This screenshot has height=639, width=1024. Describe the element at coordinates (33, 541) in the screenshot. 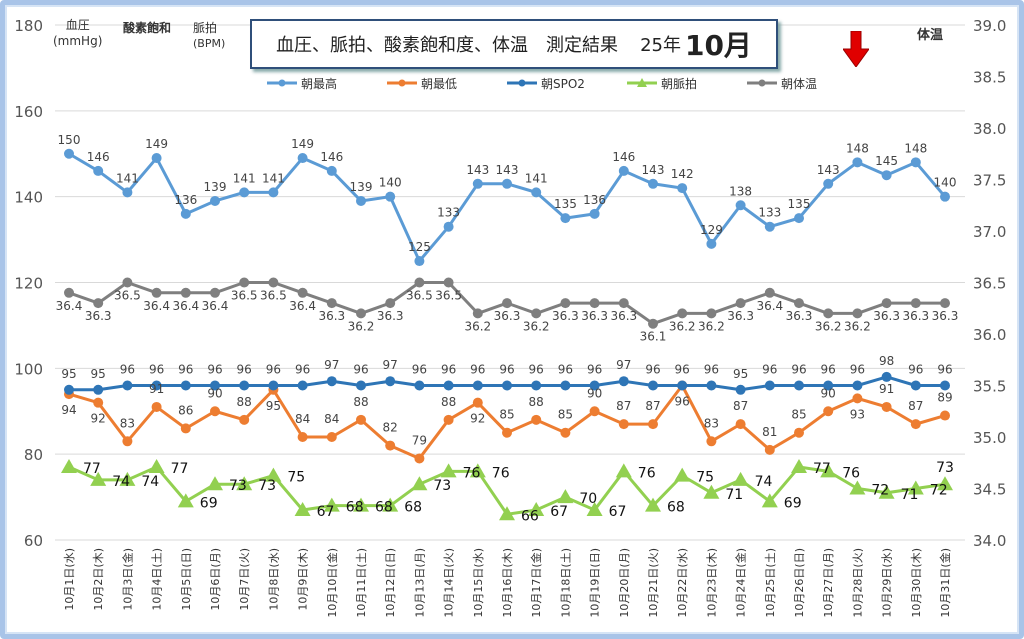

I see `y-left-tick: 60` at that location.